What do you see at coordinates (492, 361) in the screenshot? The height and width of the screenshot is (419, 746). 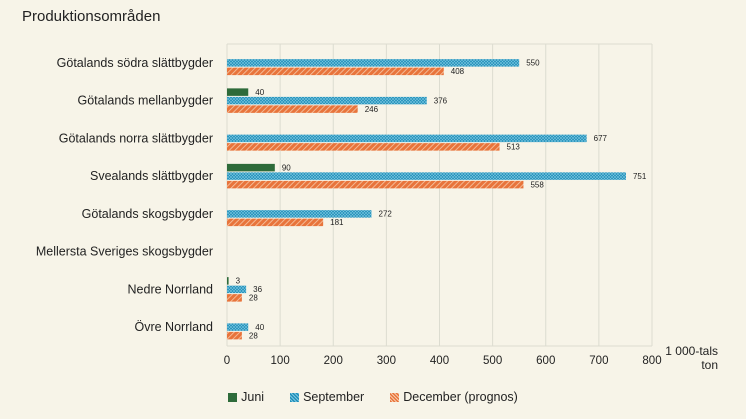 I see `x-tick-label: 500` at bounding box center [492, 361].